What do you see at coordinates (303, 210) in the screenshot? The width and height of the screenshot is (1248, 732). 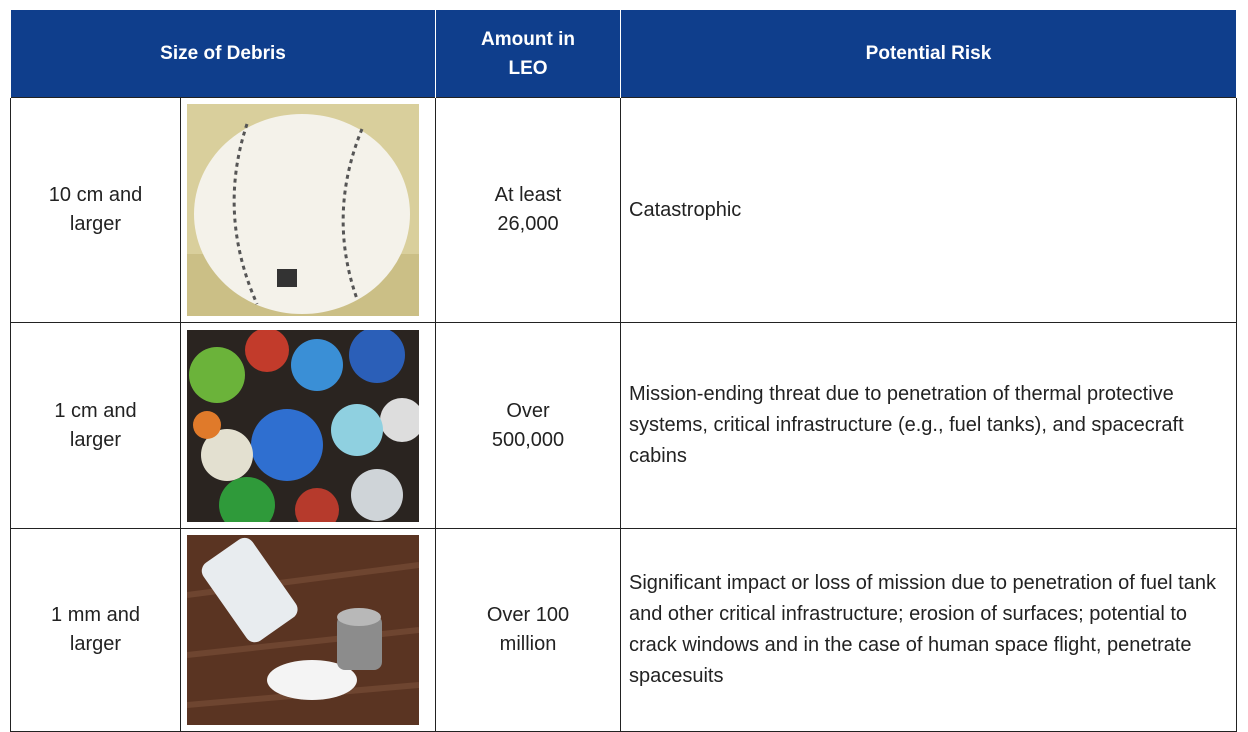 I see `baseball-image` at bounding box center [303, 210].